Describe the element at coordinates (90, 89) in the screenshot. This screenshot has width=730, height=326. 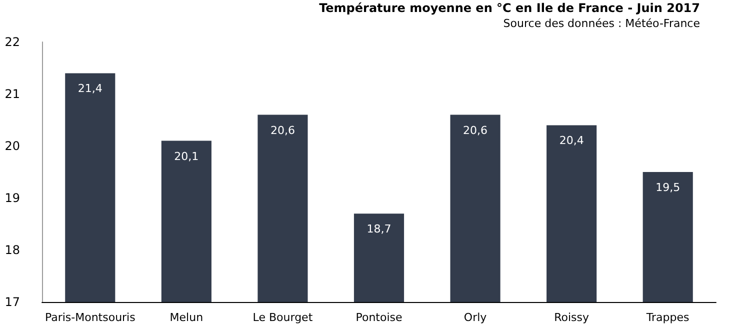
I see `data-label: 21,4` at that location.